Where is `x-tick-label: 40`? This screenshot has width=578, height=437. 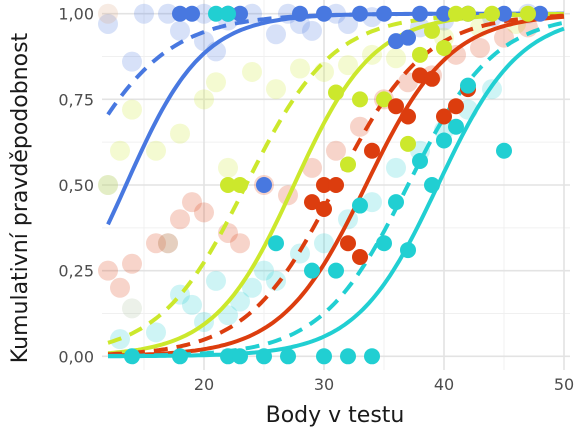
x-tick-label: 40 is located at coordinates (444, 384).